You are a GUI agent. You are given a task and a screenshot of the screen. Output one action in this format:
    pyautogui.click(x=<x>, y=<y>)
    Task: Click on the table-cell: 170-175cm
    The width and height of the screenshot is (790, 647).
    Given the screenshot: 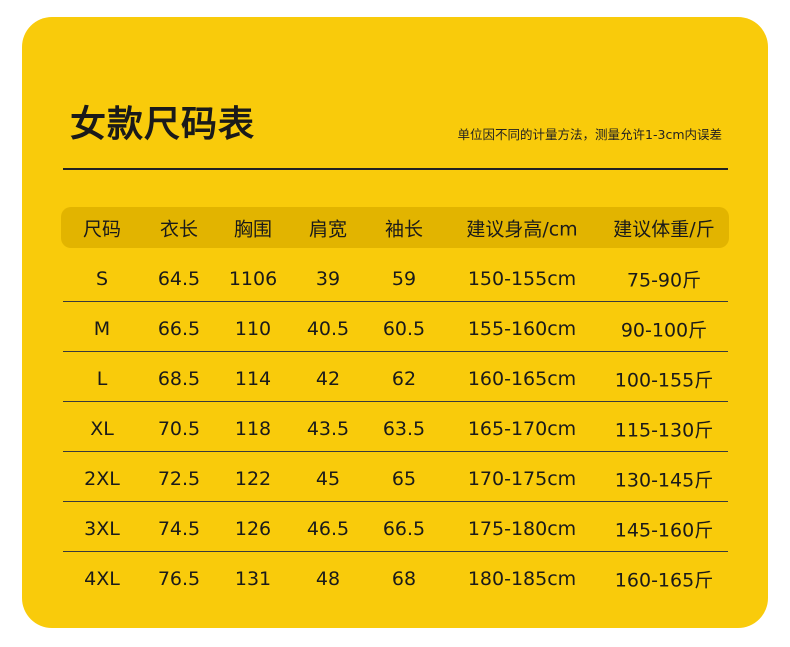 What is the action you would take?
    pyautogui.click(x=522, y=479)
    